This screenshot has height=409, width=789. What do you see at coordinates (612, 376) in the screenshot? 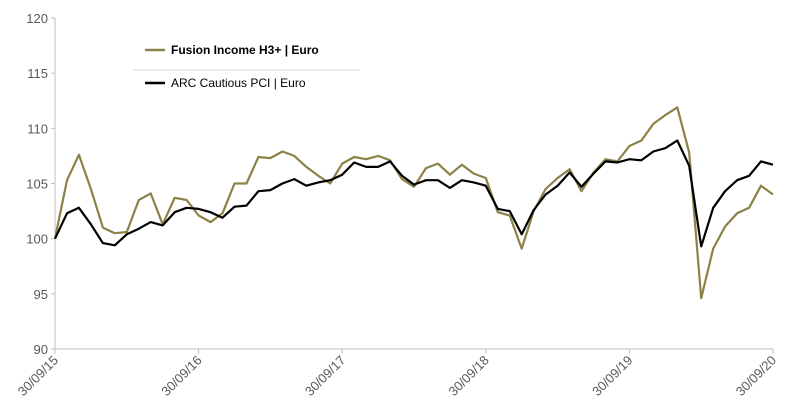
I see `x-tick-label: 30/09/19` at bounding box center [612, 376].